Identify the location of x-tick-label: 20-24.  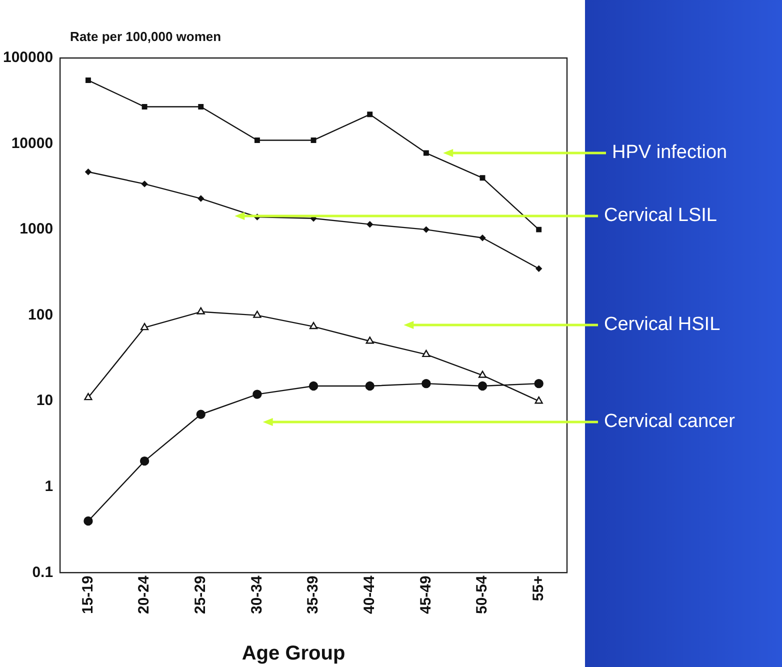
(144, 594).